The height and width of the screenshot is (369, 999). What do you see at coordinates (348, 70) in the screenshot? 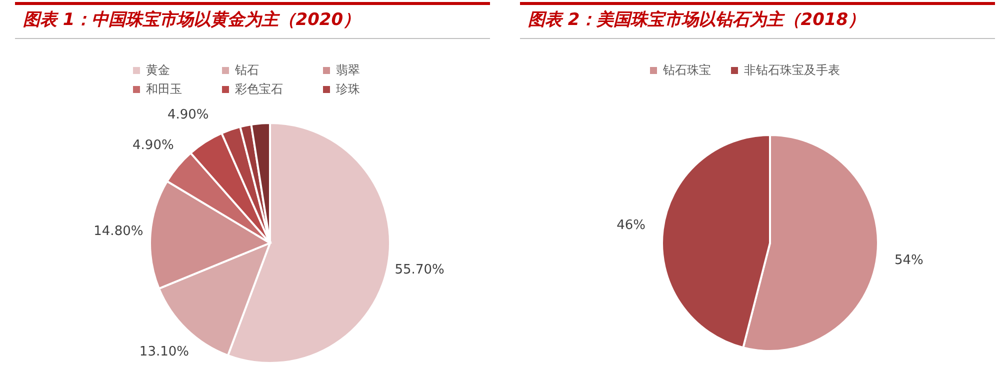
I see `legend-label: 翡翠` at bounding box center [348, 70].